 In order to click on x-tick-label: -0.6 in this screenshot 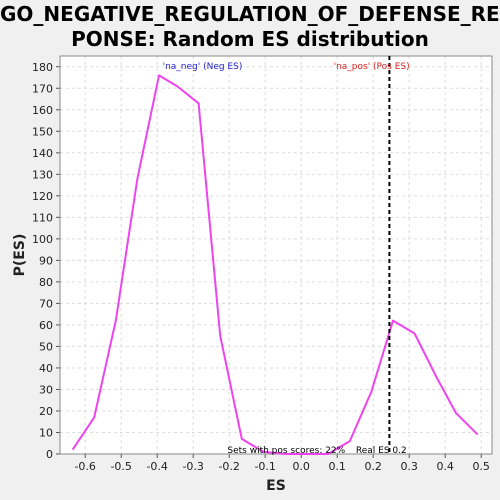, I will do `click(84, 466)`.